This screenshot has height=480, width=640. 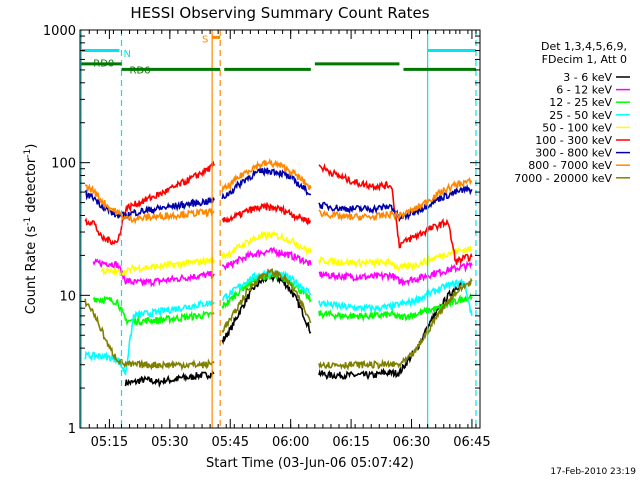 What do you see at coordinates (31, 187) in the screenshot?
I see `y-axis-label-mid: detector` at bounding box center [31, 187].